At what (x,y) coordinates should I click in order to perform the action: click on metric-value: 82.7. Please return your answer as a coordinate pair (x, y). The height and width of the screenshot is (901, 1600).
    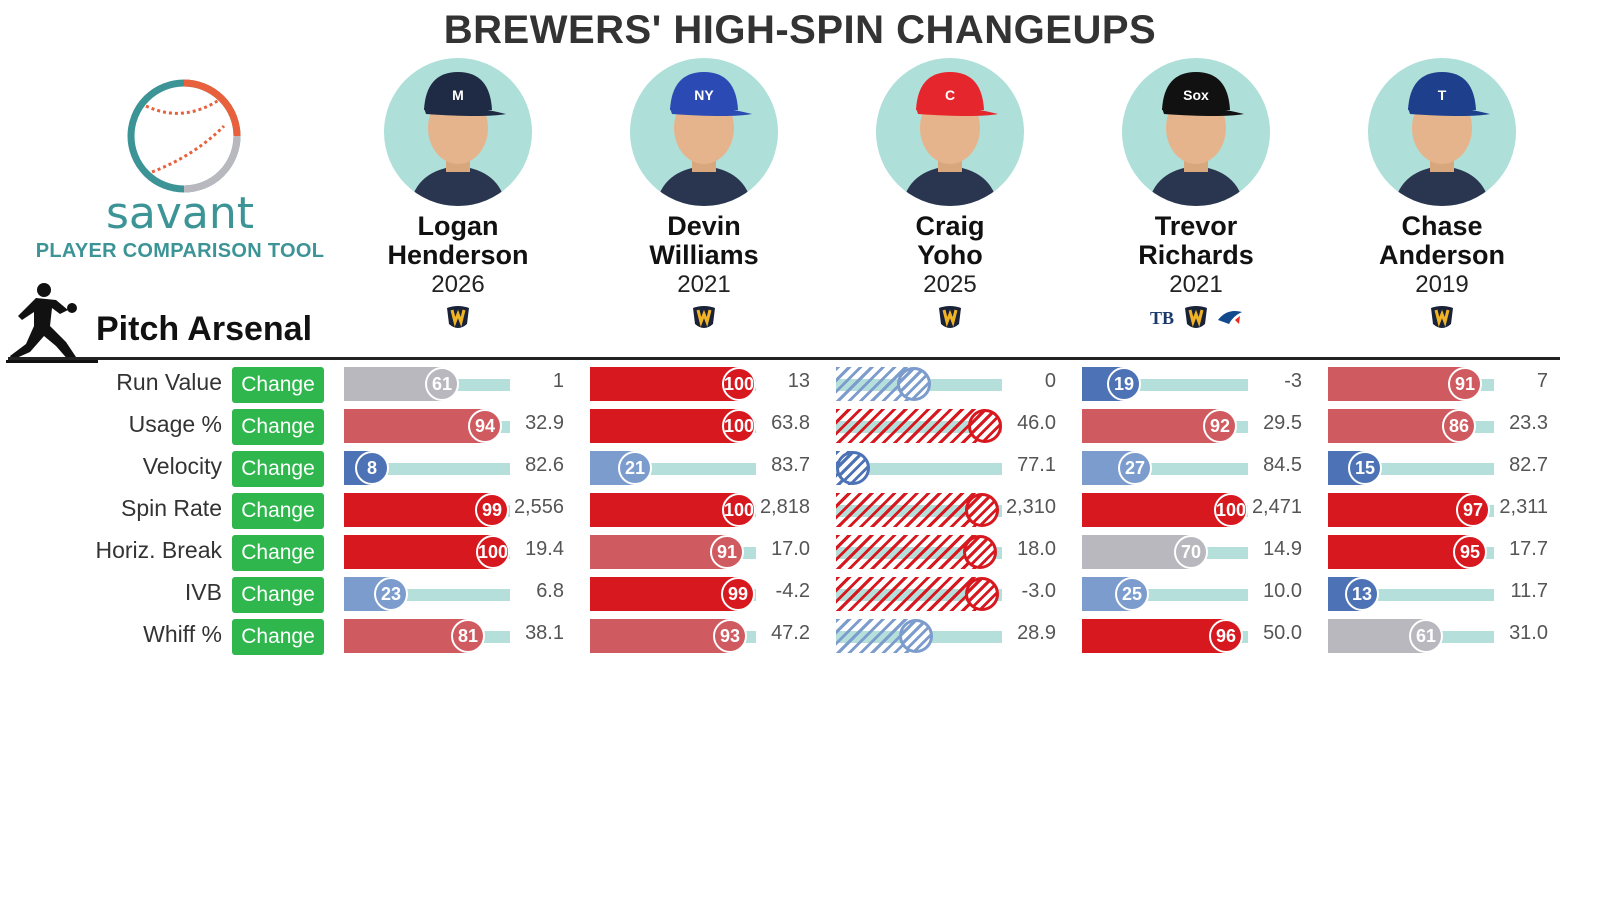
    Looking at the image, I should click on (1528, 465).